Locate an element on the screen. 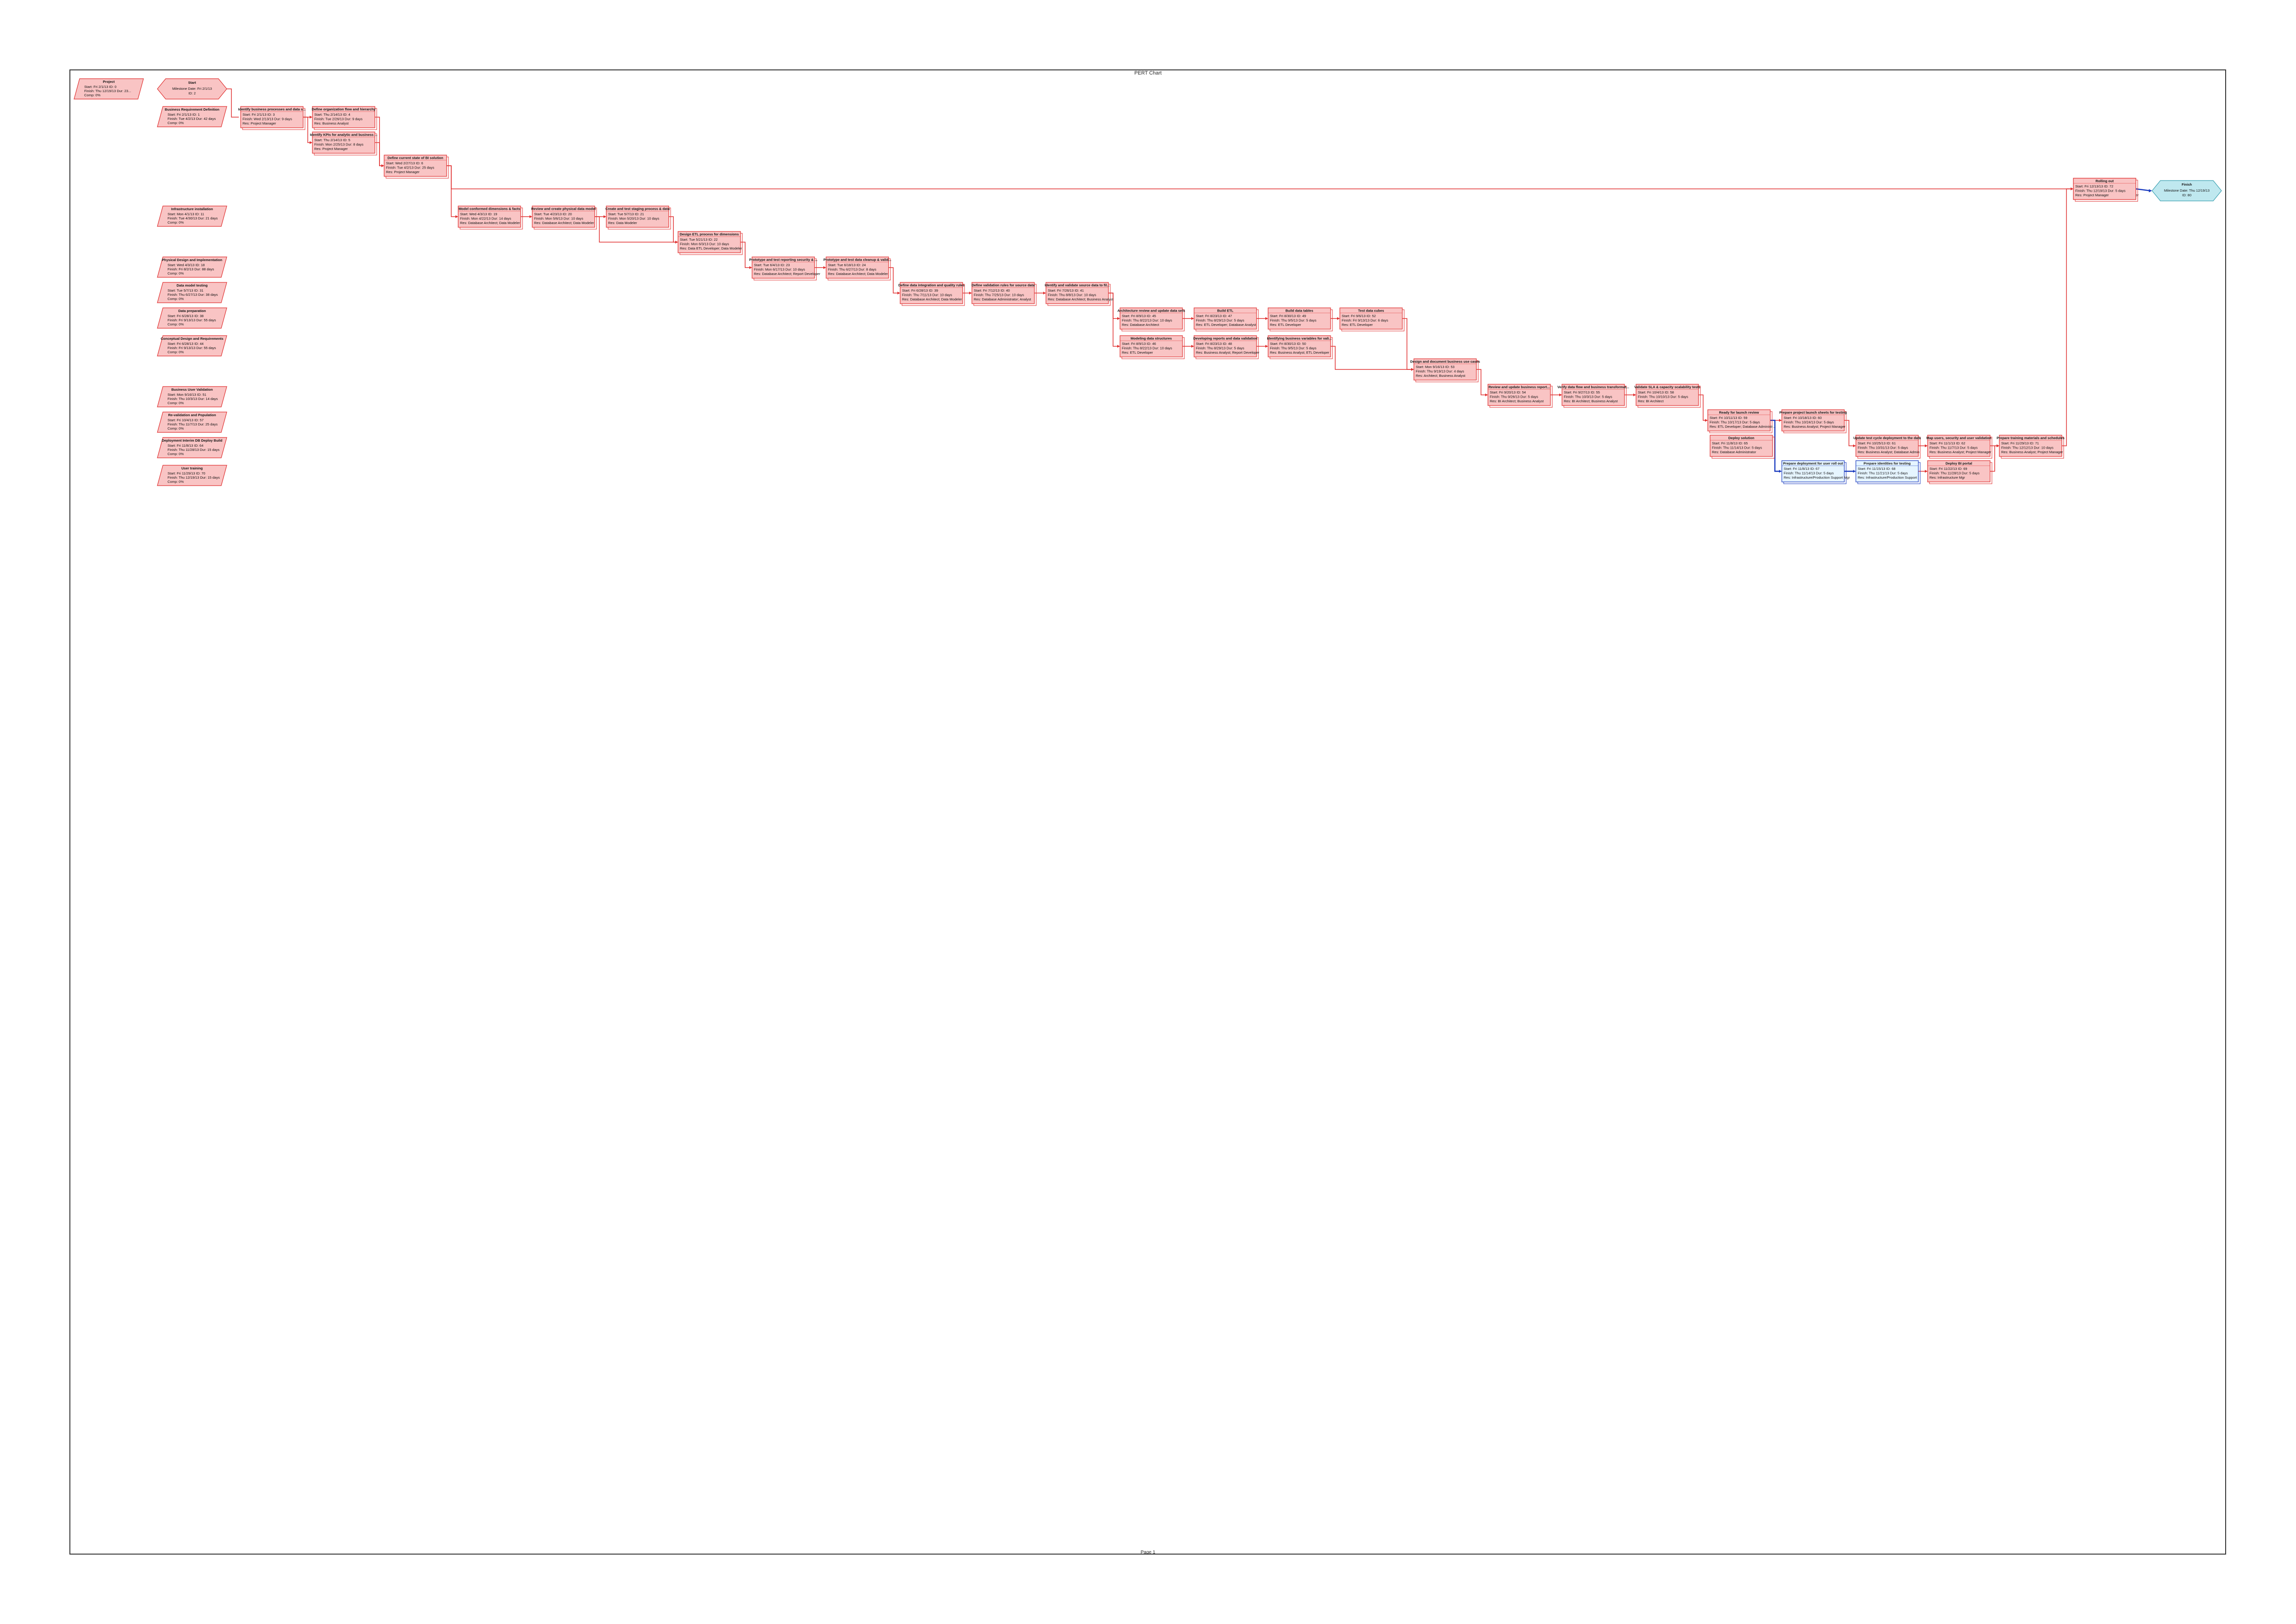  summary-task-title: Business Requirement Definition is located at coordinates (192, 109).